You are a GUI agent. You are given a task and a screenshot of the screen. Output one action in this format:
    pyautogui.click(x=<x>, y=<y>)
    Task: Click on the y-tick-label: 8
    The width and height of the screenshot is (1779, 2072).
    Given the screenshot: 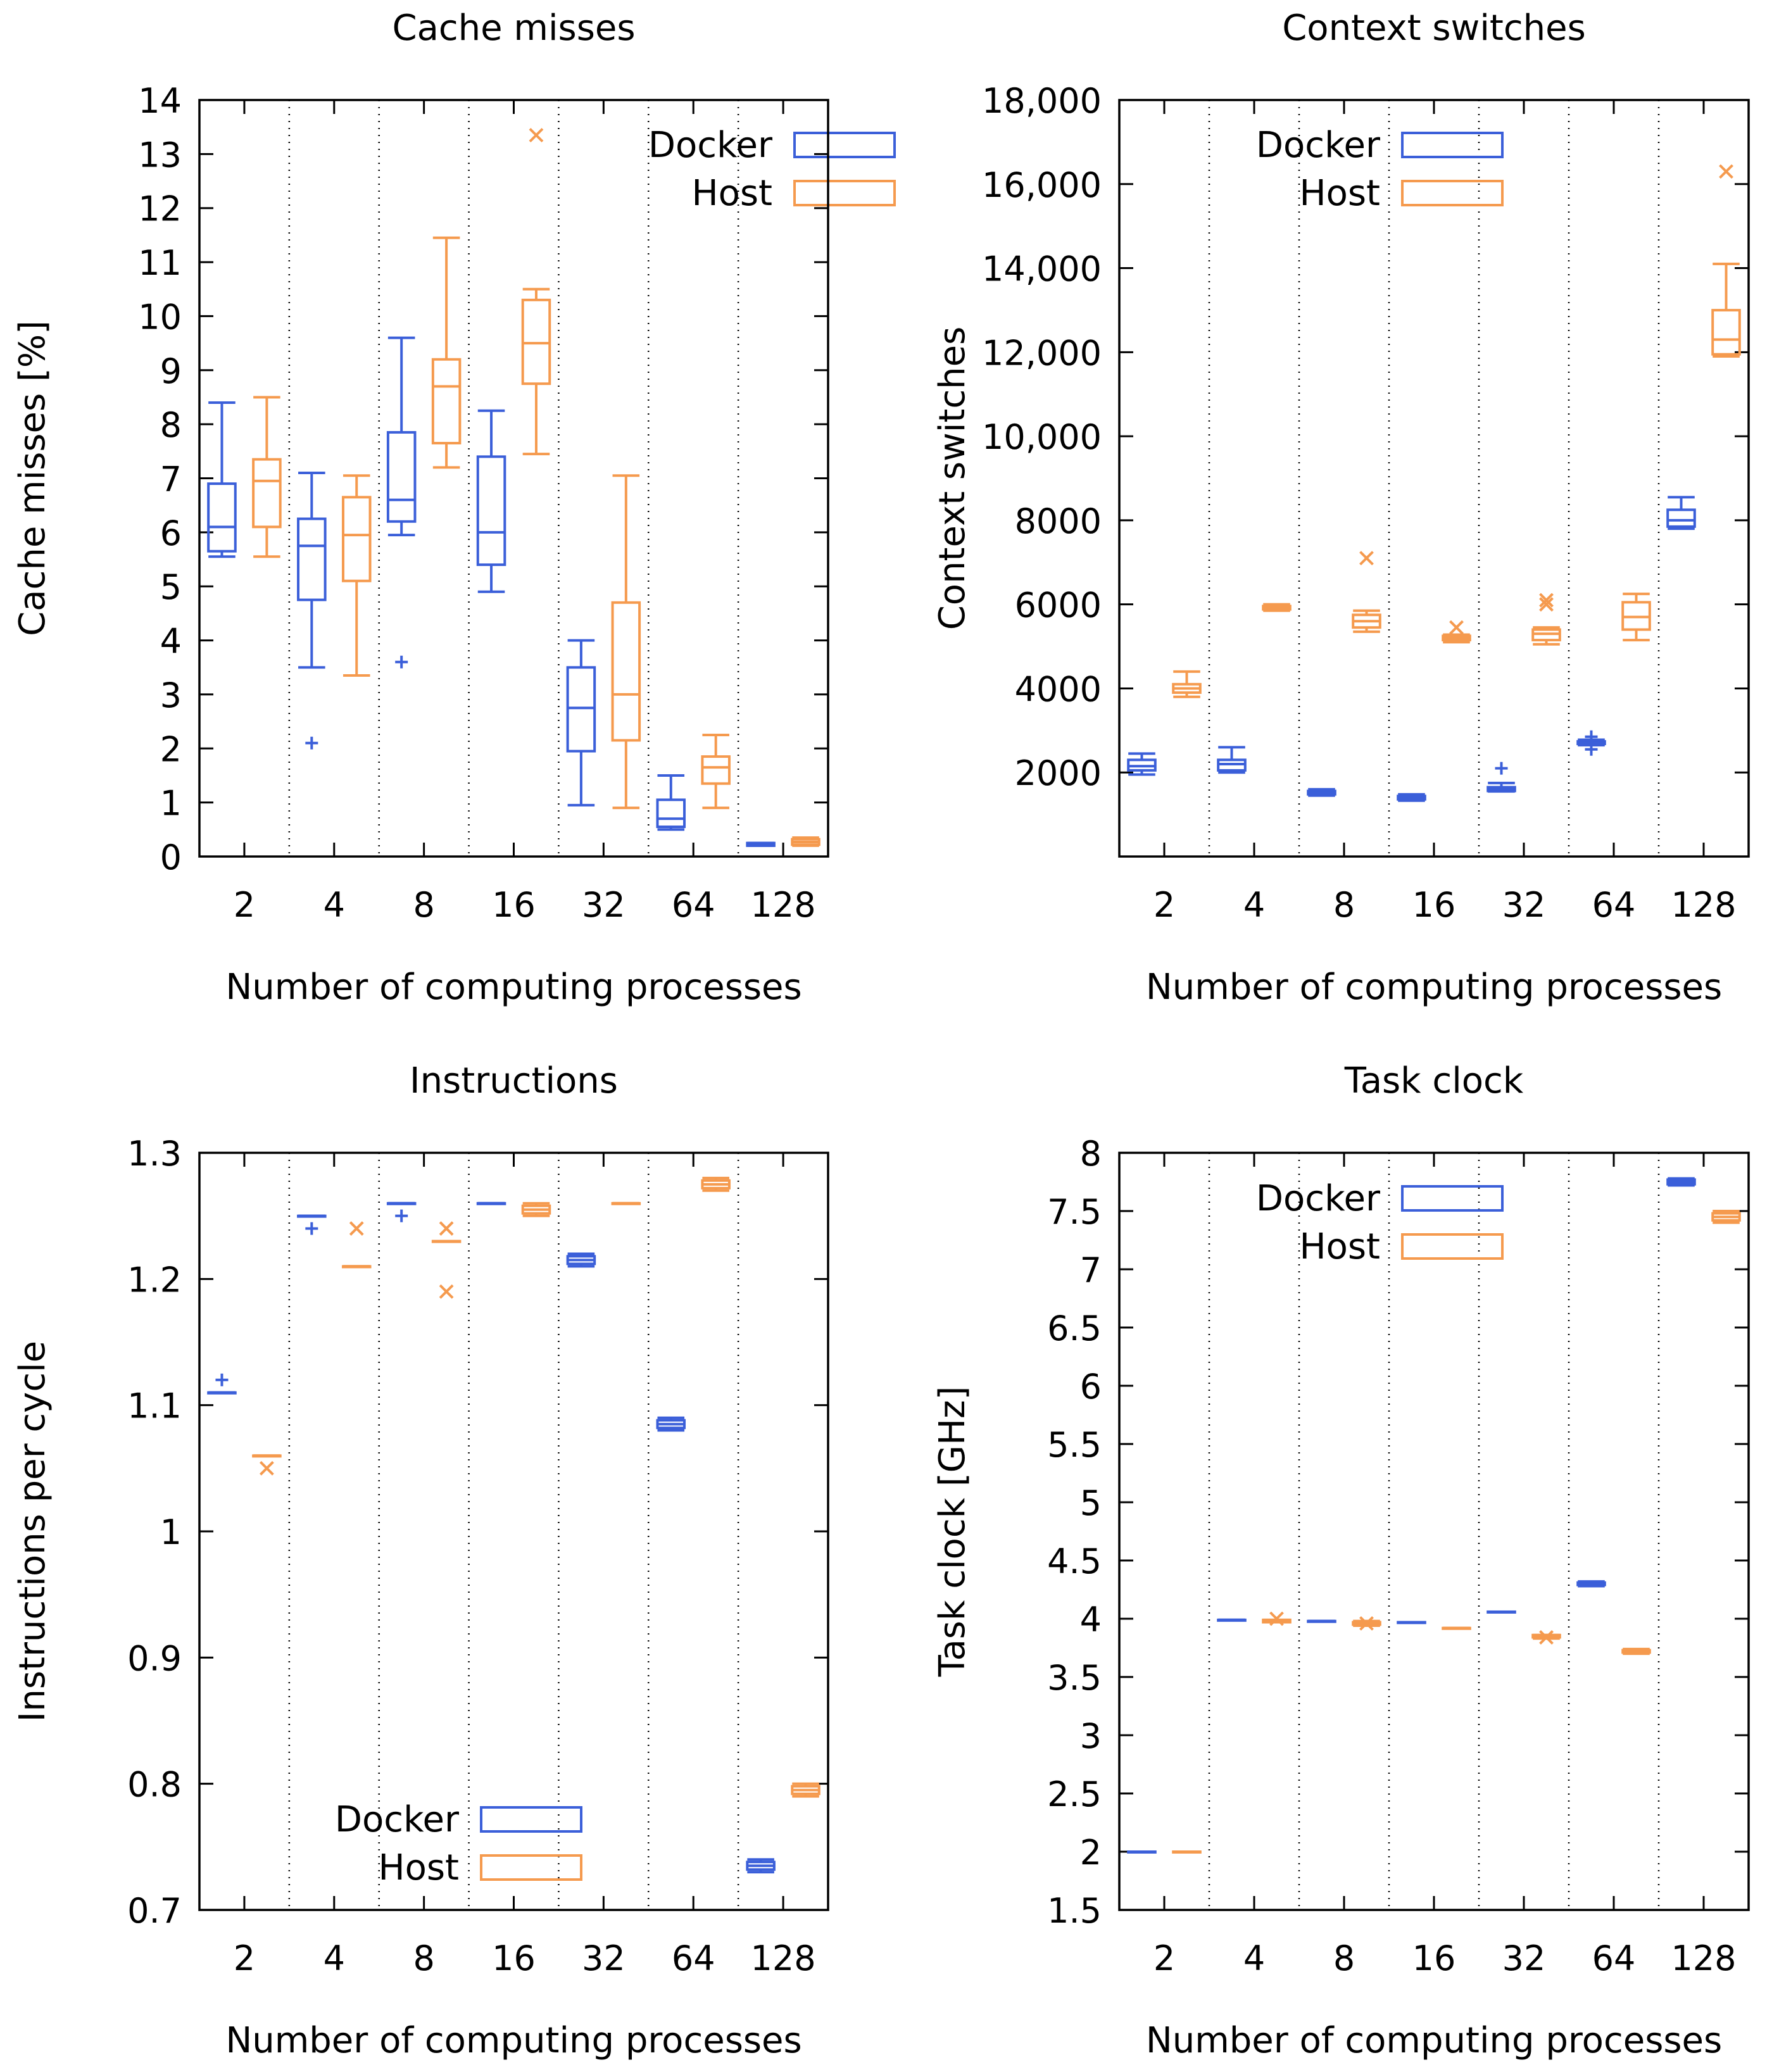 What is the action you would take?
    pyautogui.click(x=171, y=425)
    